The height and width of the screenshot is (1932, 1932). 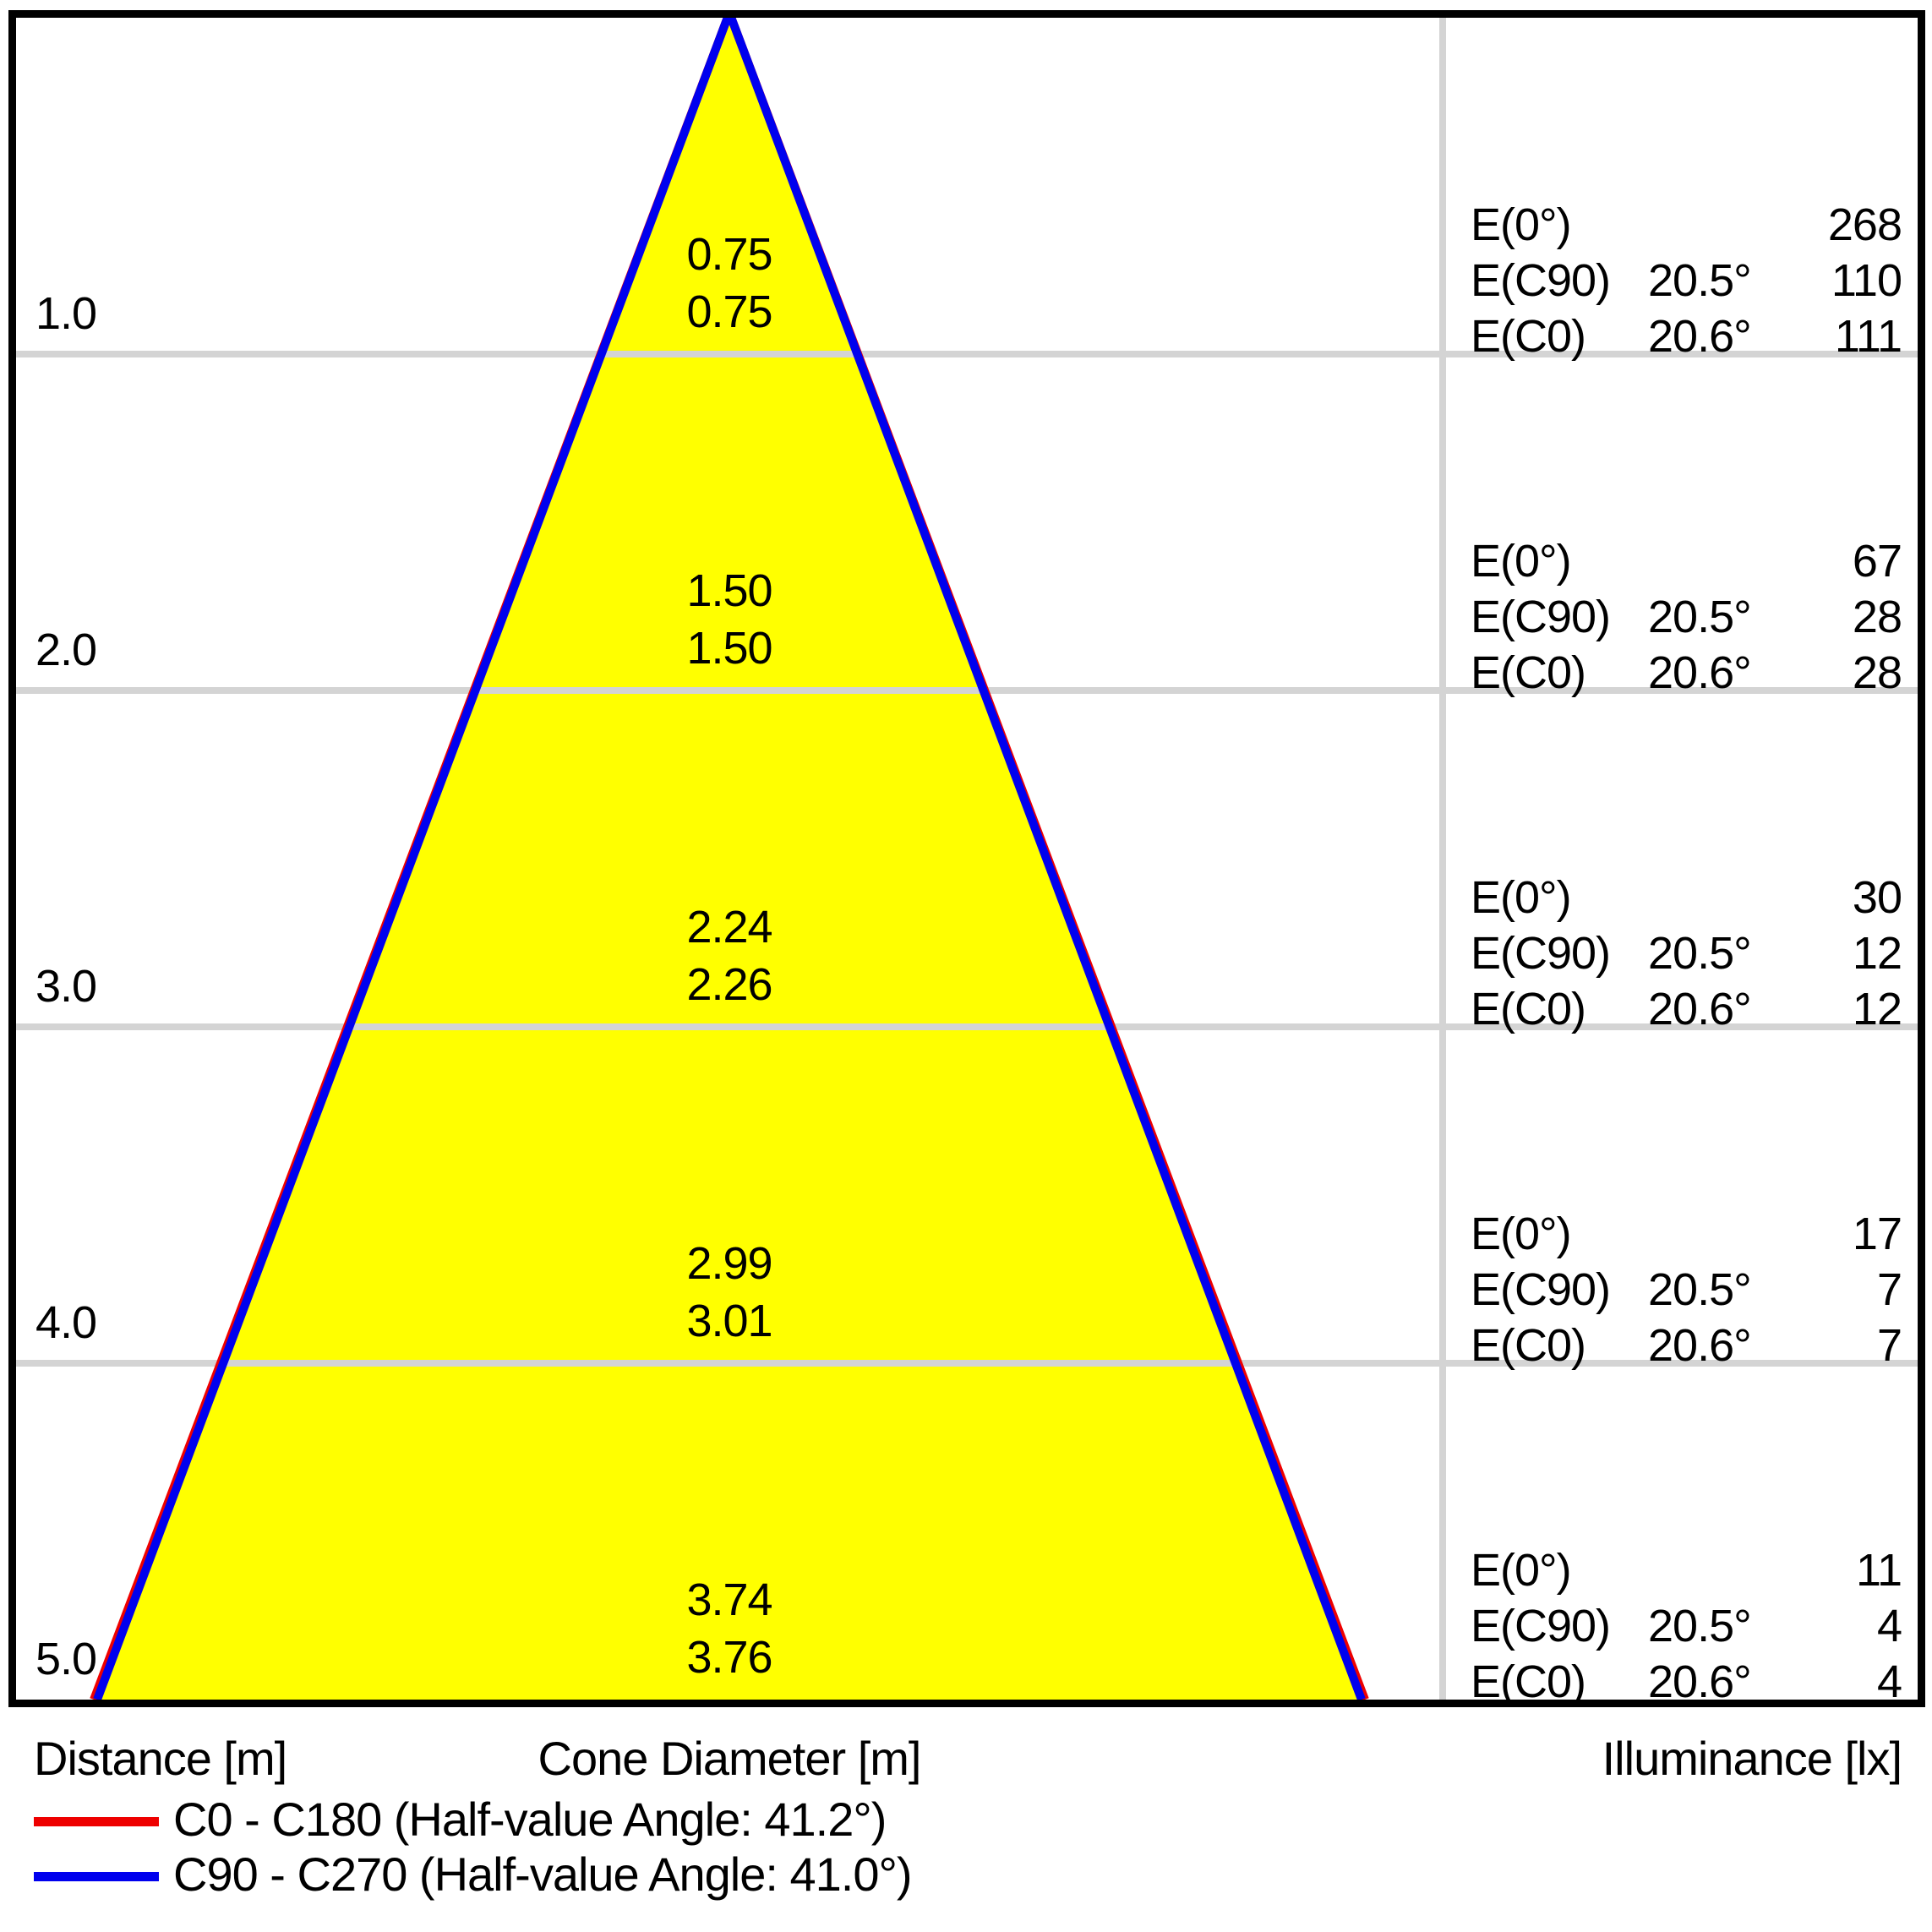 What do you see at coordinates (530, 1819) in the screenshot?
I see `legend-c0-c180-label: C0 - C180 (Half-value Angle: 41.2°)` at bounding box center [530, 1819].